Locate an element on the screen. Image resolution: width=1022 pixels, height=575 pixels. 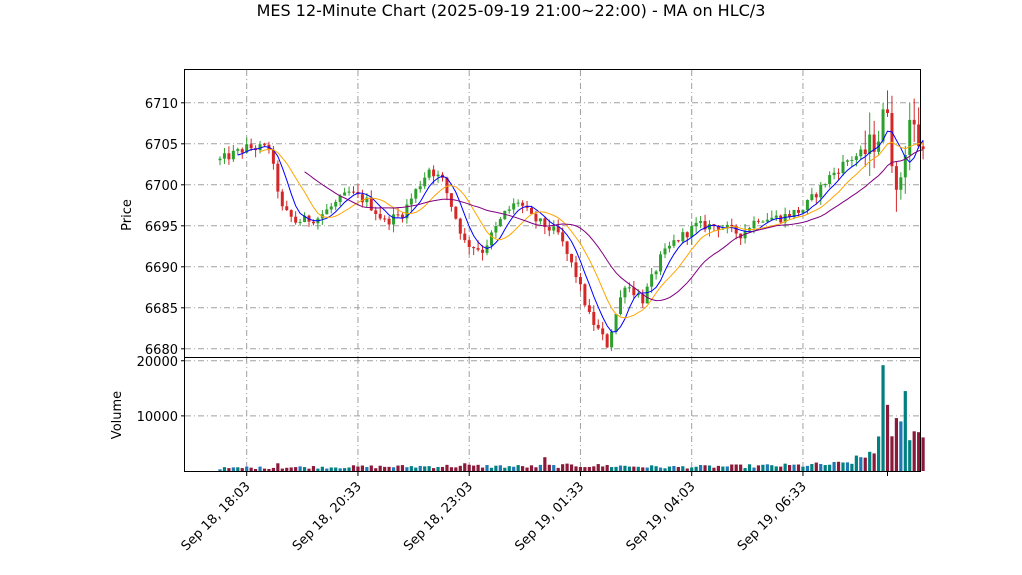
price-tick-label: 6685 is located at coordinates (161, 309).